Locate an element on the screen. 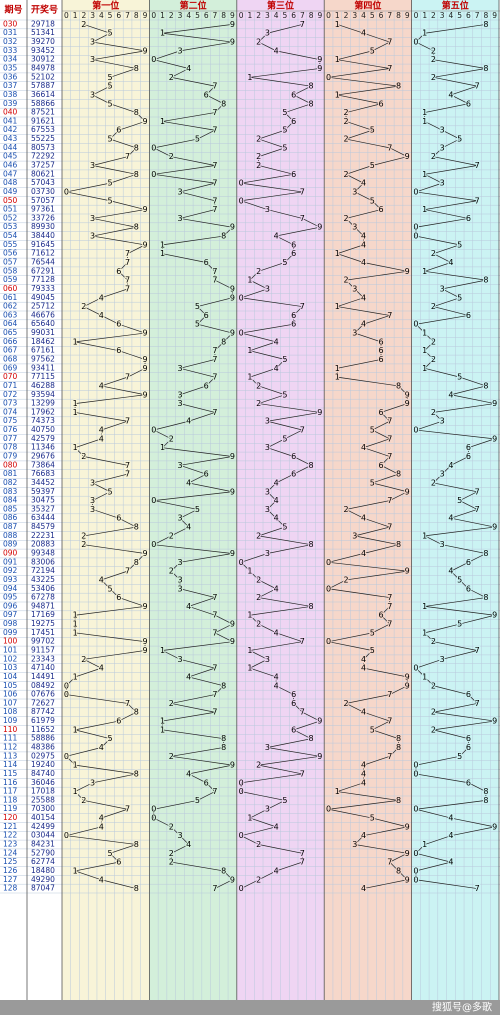  winning-number: 40750 is located at coordinates (43, 429).